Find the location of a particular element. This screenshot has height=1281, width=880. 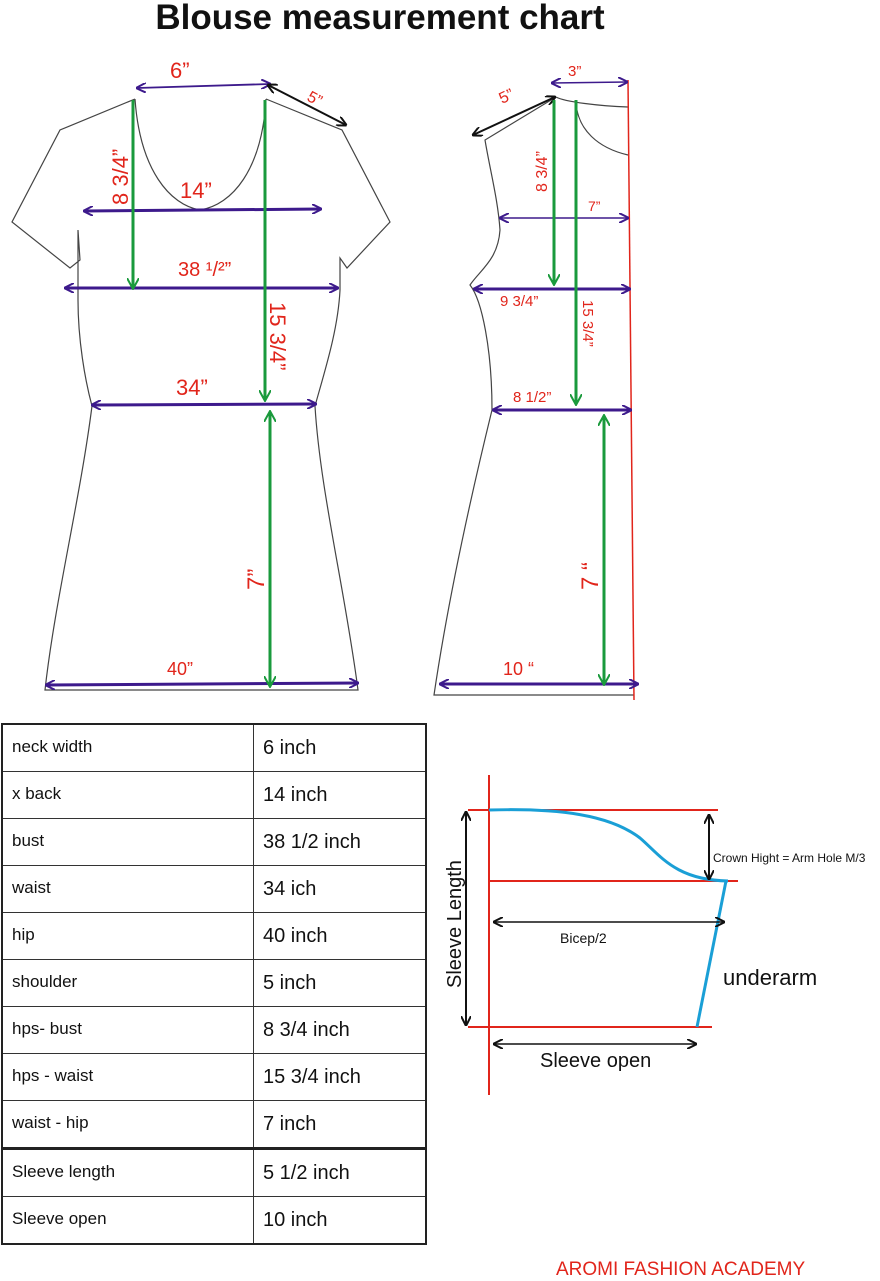

back-bodice-outline is located at coordinates (533, 396).